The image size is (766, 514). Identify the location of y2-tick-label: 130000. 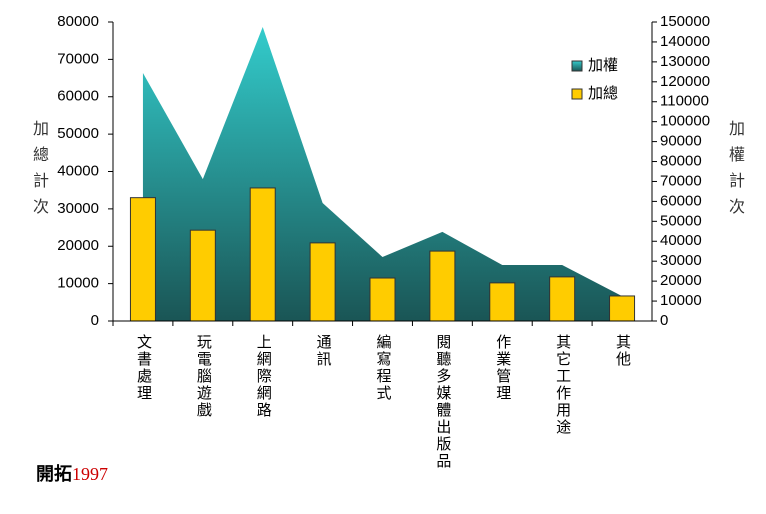
(685, 61).